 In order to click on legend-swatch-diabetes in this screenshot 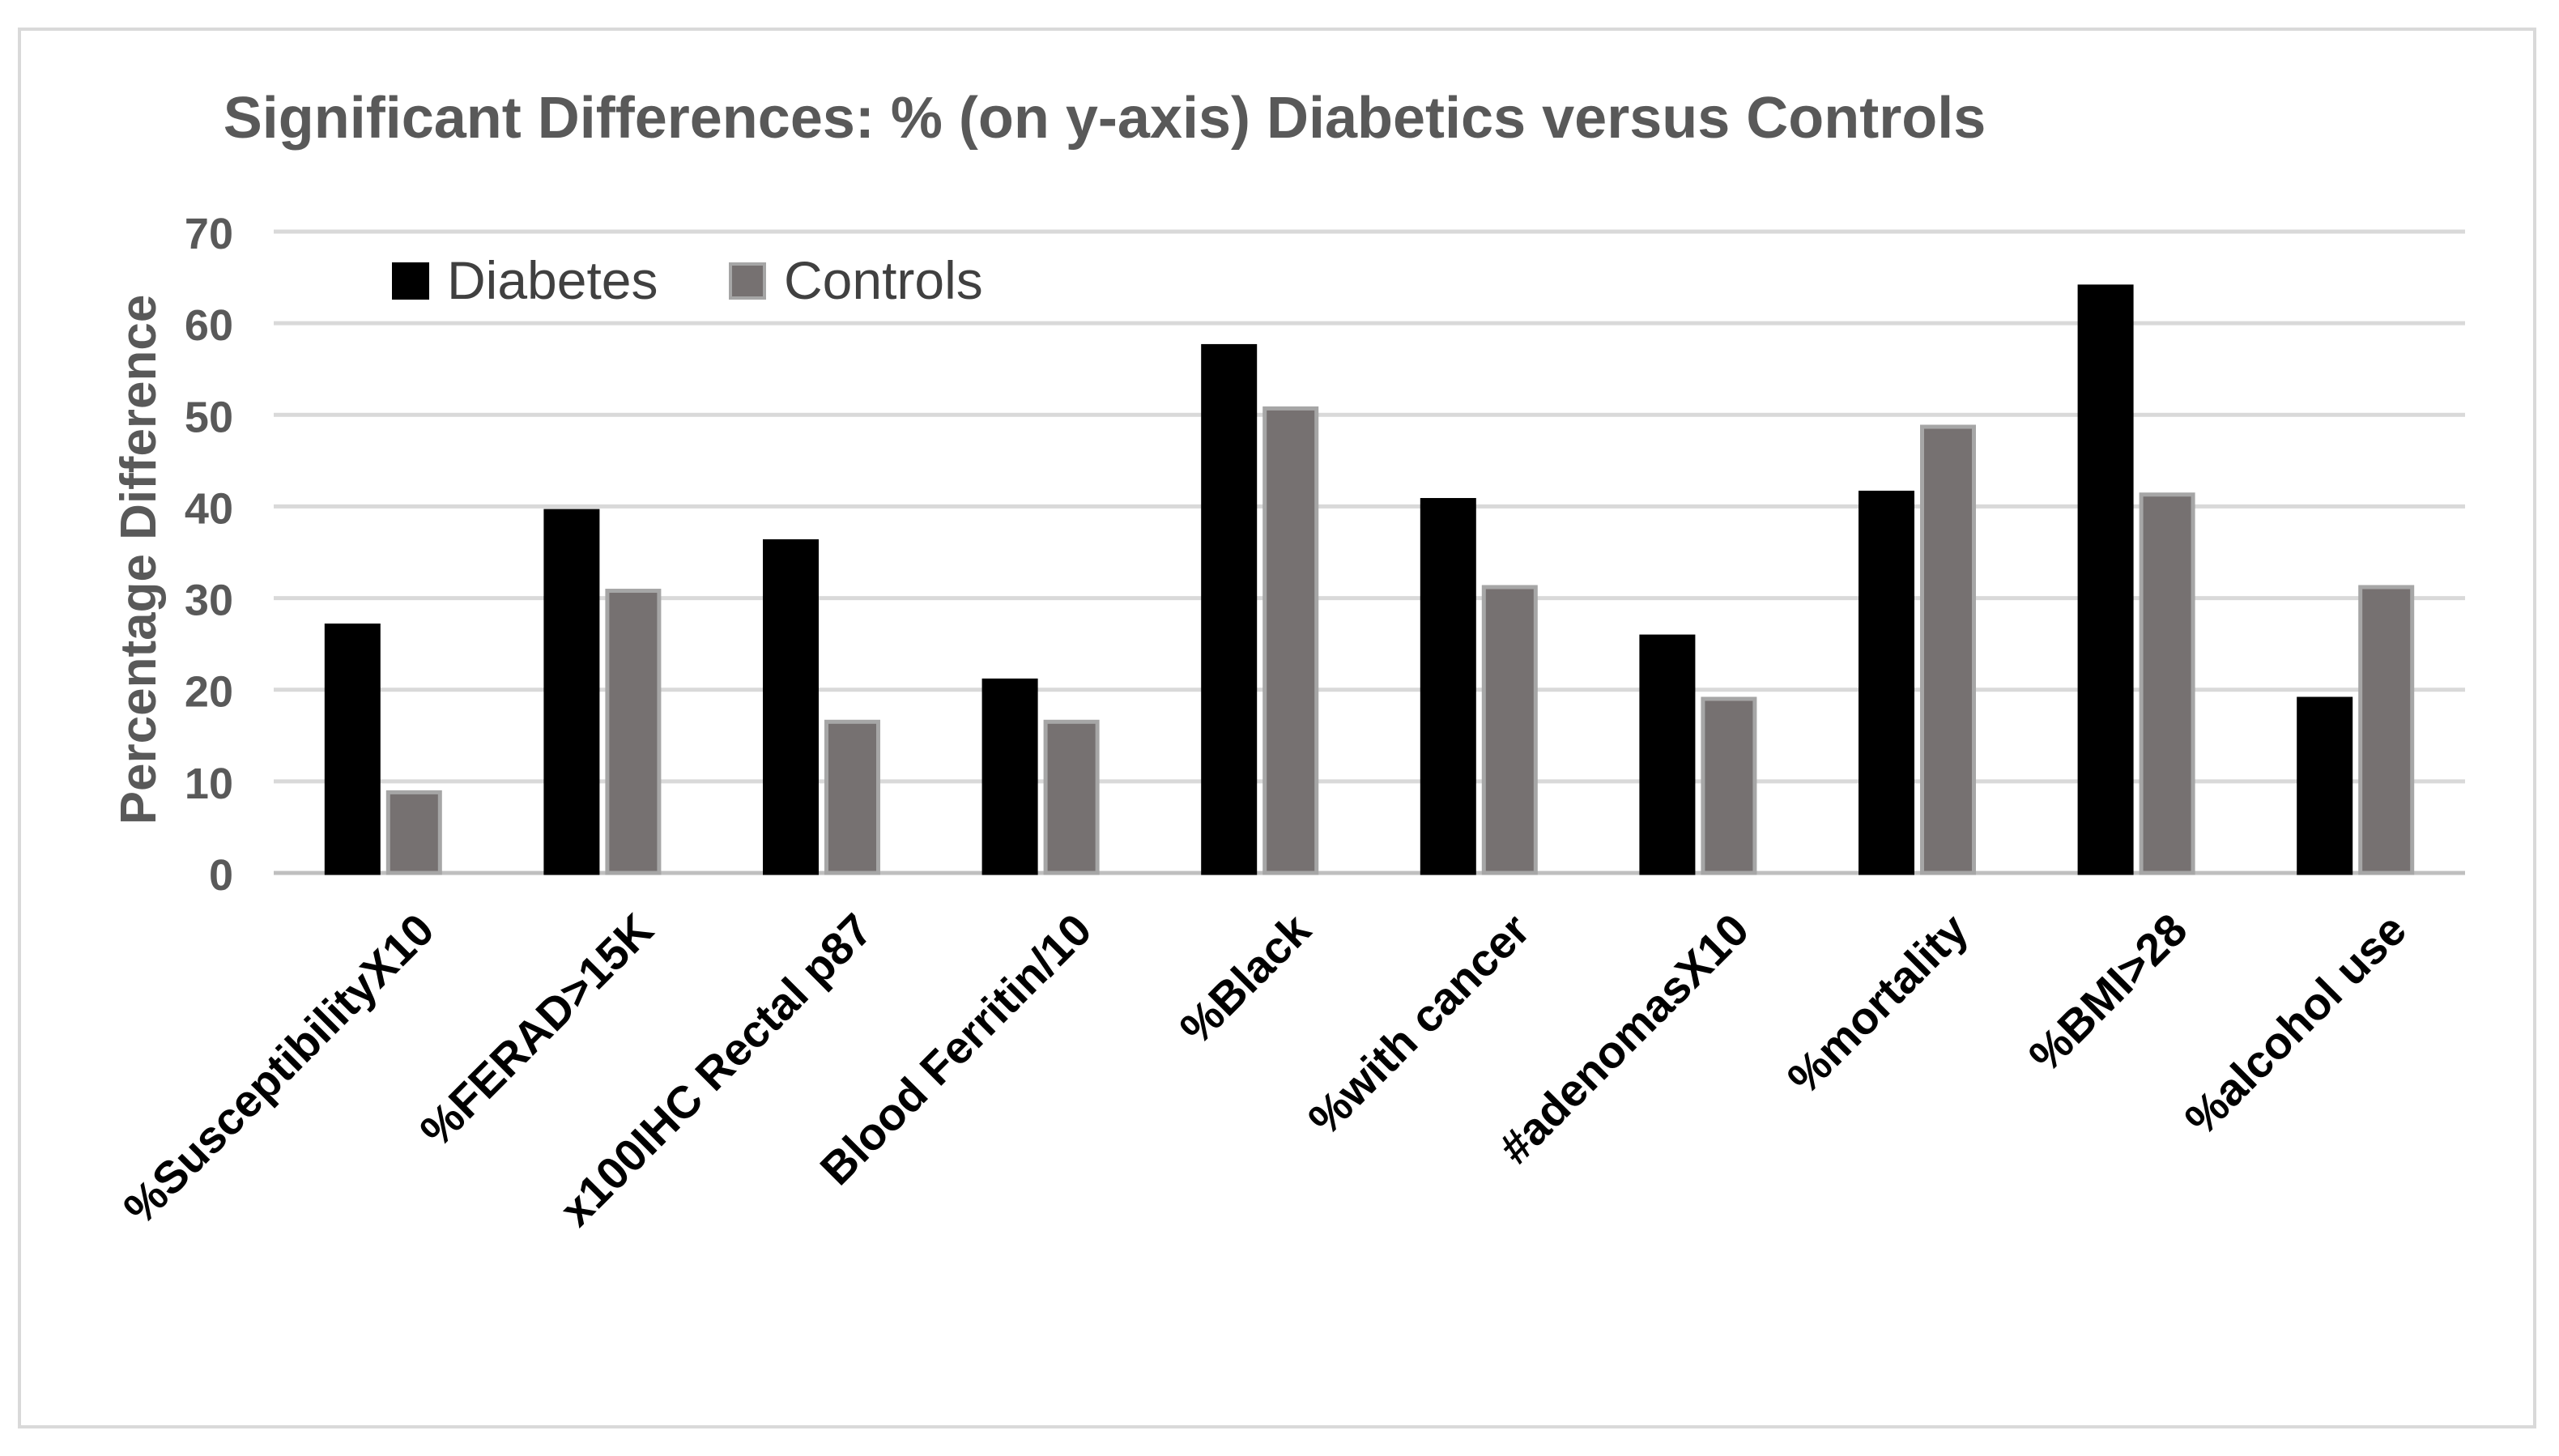, I will do `click(410, 281)`.